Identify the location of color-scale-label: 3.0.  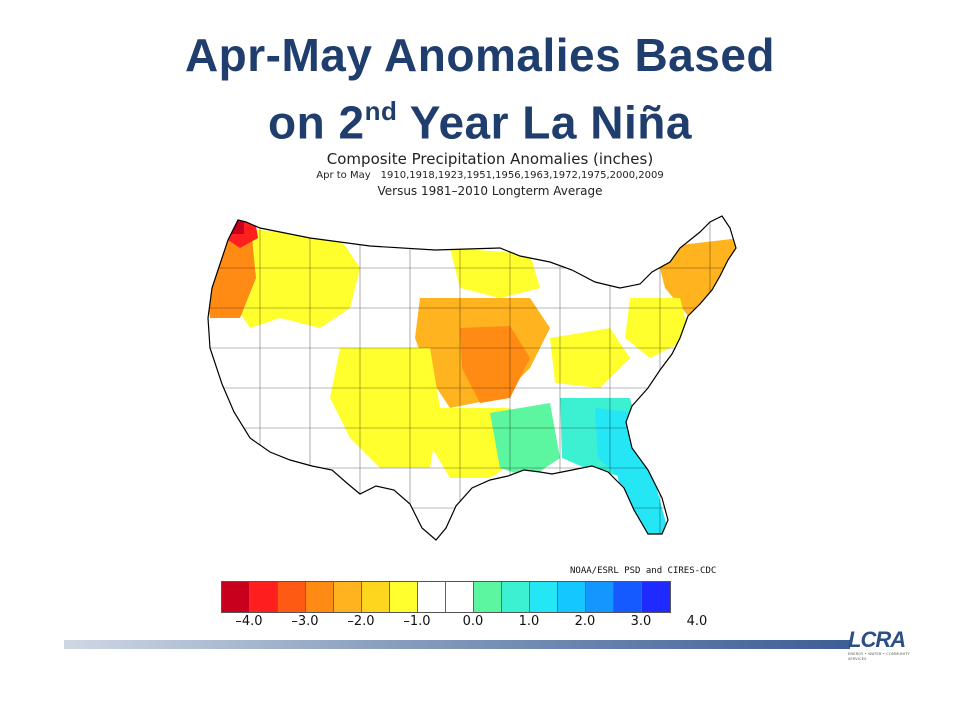
(641, 621).